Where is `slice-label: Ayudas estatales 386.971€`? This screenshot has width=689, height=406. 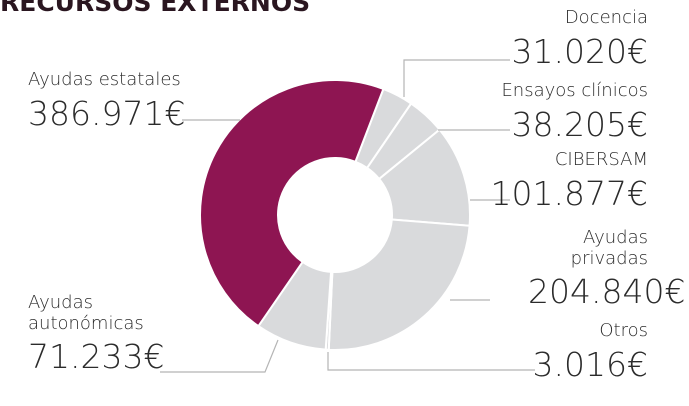
slice-label: Ayudas estatales 386.971€ is located at coordinates (128, 101).